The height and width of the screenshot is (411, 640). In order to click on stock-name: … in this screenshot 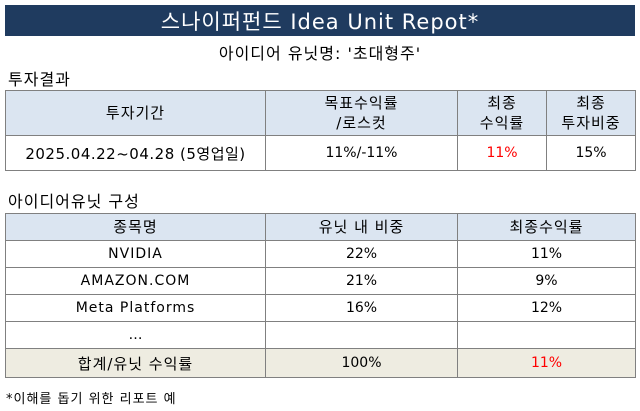, I will do `click(135, 335)`.